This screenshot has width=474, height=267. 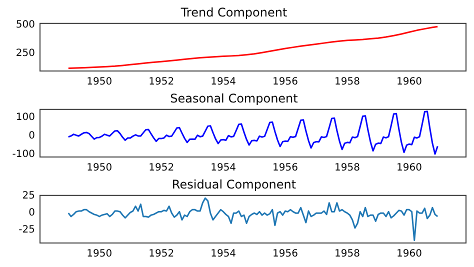 What do you see at coordinates (234, 12) in the screenshot?
I see `chart-title: Trend Component` at bounding box center [234, 12].